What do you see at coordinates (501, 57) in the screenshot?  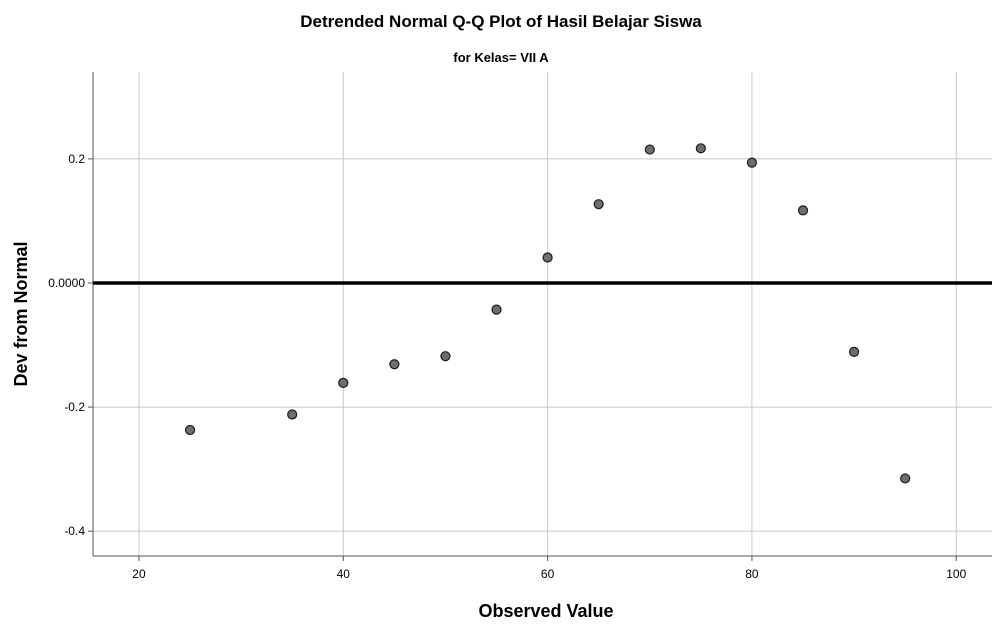 I see `chart-subtitle: for Kelas= VII A` at bounding box center [501, 57].